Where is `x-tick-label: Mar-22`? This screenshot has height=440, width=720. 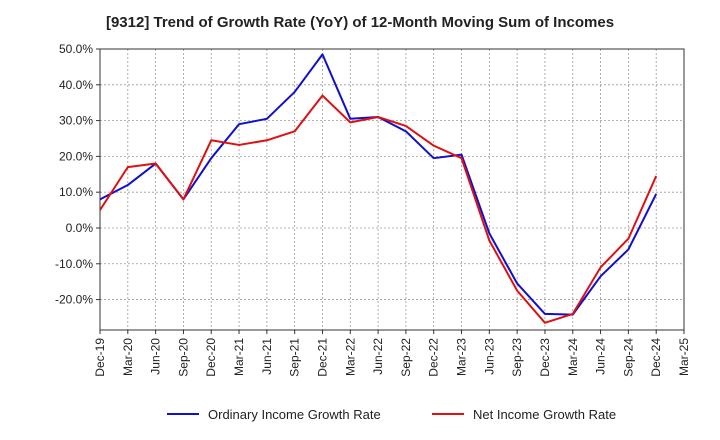
x-tick-label: Mar-22 is located at coordinates (350, 357).